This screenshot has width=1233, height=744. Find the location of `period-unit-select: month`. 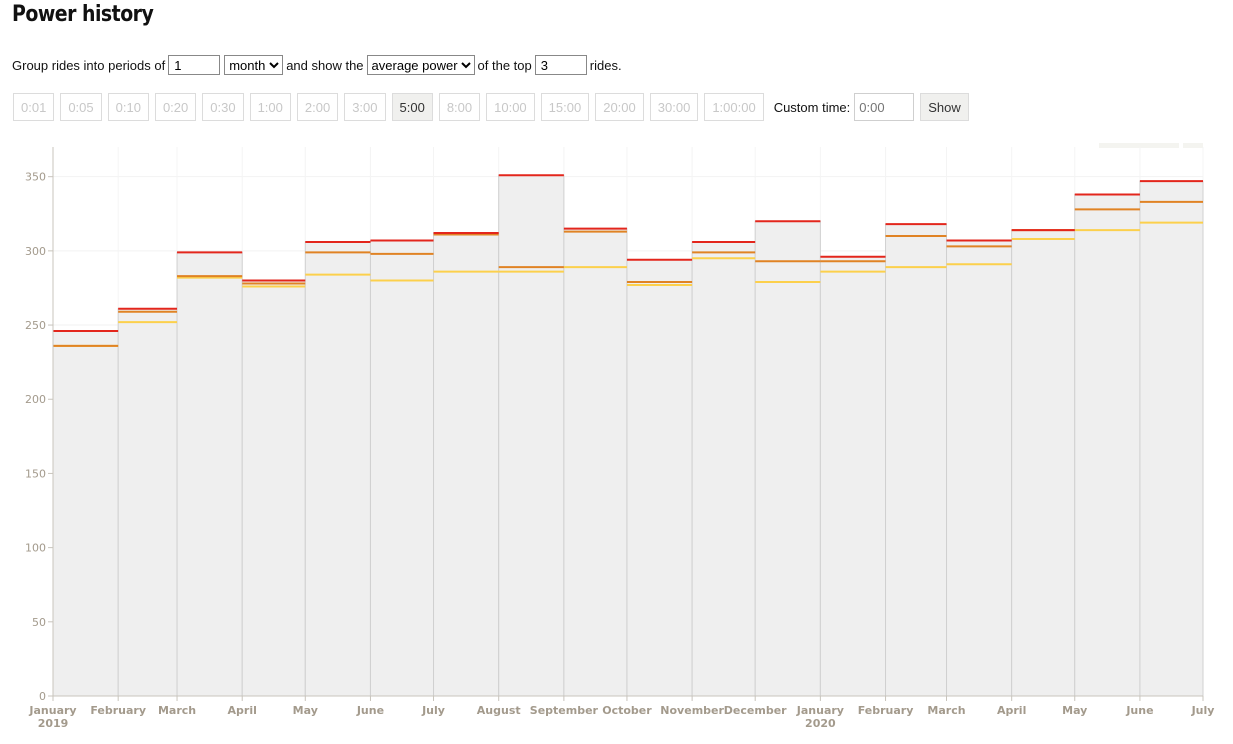

period-unit-select: month is located at coordinates (254, 65).